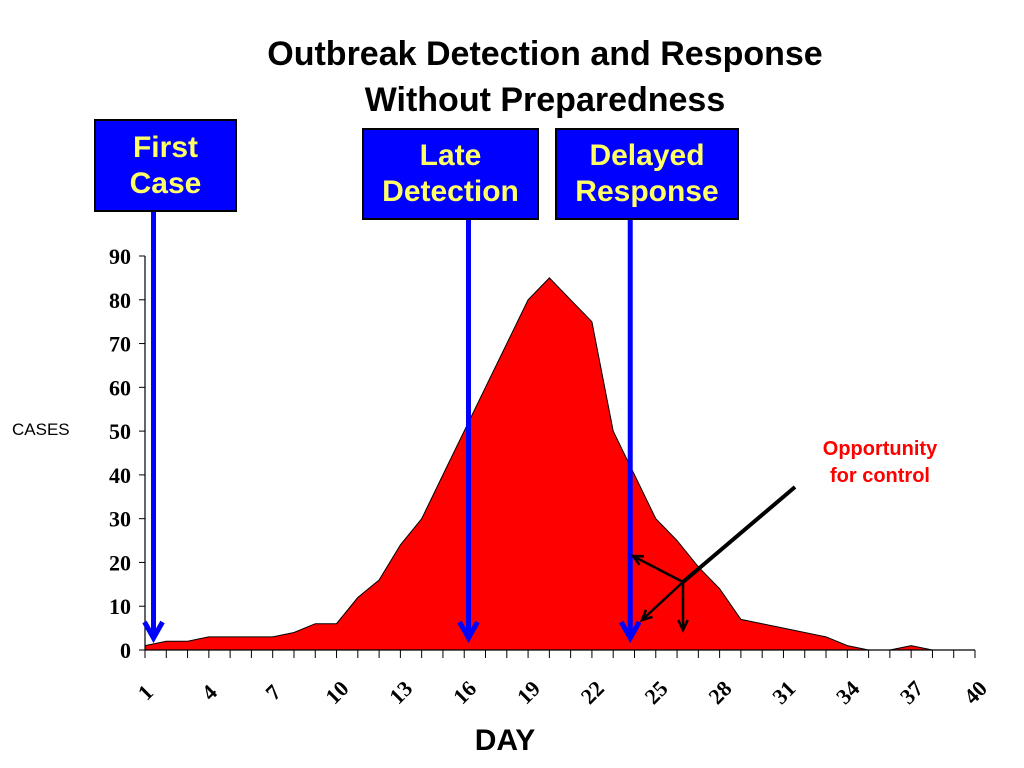 The image size is (1024, 768). What do you see at coordinates (647, 155) in the screenshot?
I see `delayed-response-label-line1: Delayed` at bounding box center [647, 155].